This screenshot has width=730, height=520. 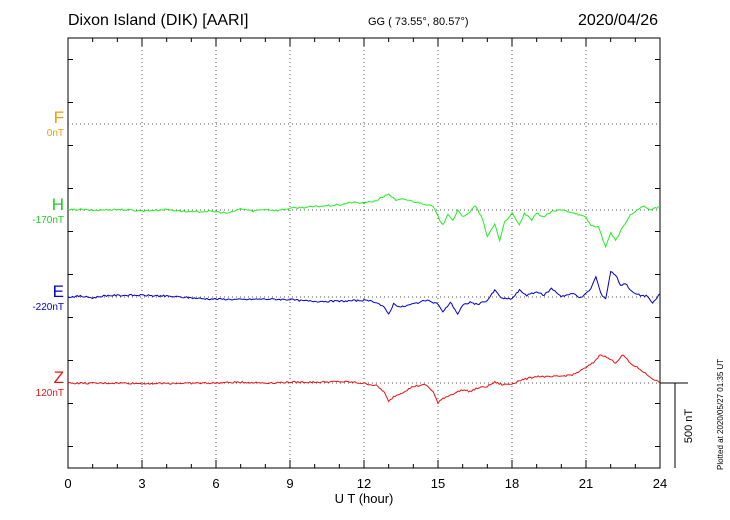 What do you see at coordinates (720, 414) in the screenshot?
I see `plotted-timestamp: Plotted at 2020/05/27 01:35 UT` at bounding box center [720, 414].